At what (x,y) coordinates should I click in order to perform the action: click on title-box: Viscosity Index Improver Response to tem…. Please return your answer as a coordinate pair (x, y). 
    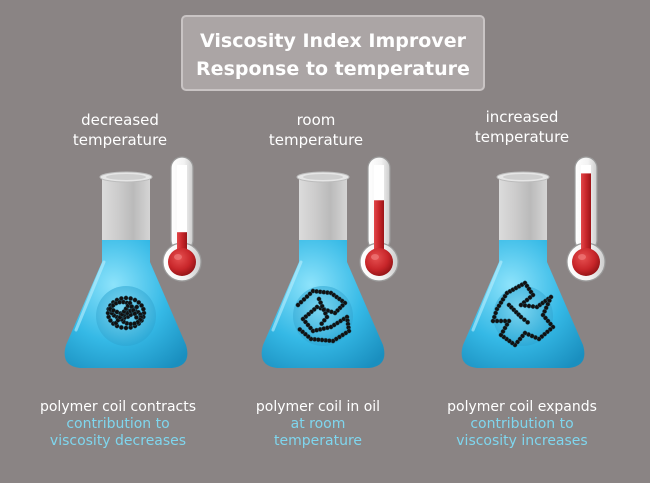
    Looking at the image, I should click on (333, 53).